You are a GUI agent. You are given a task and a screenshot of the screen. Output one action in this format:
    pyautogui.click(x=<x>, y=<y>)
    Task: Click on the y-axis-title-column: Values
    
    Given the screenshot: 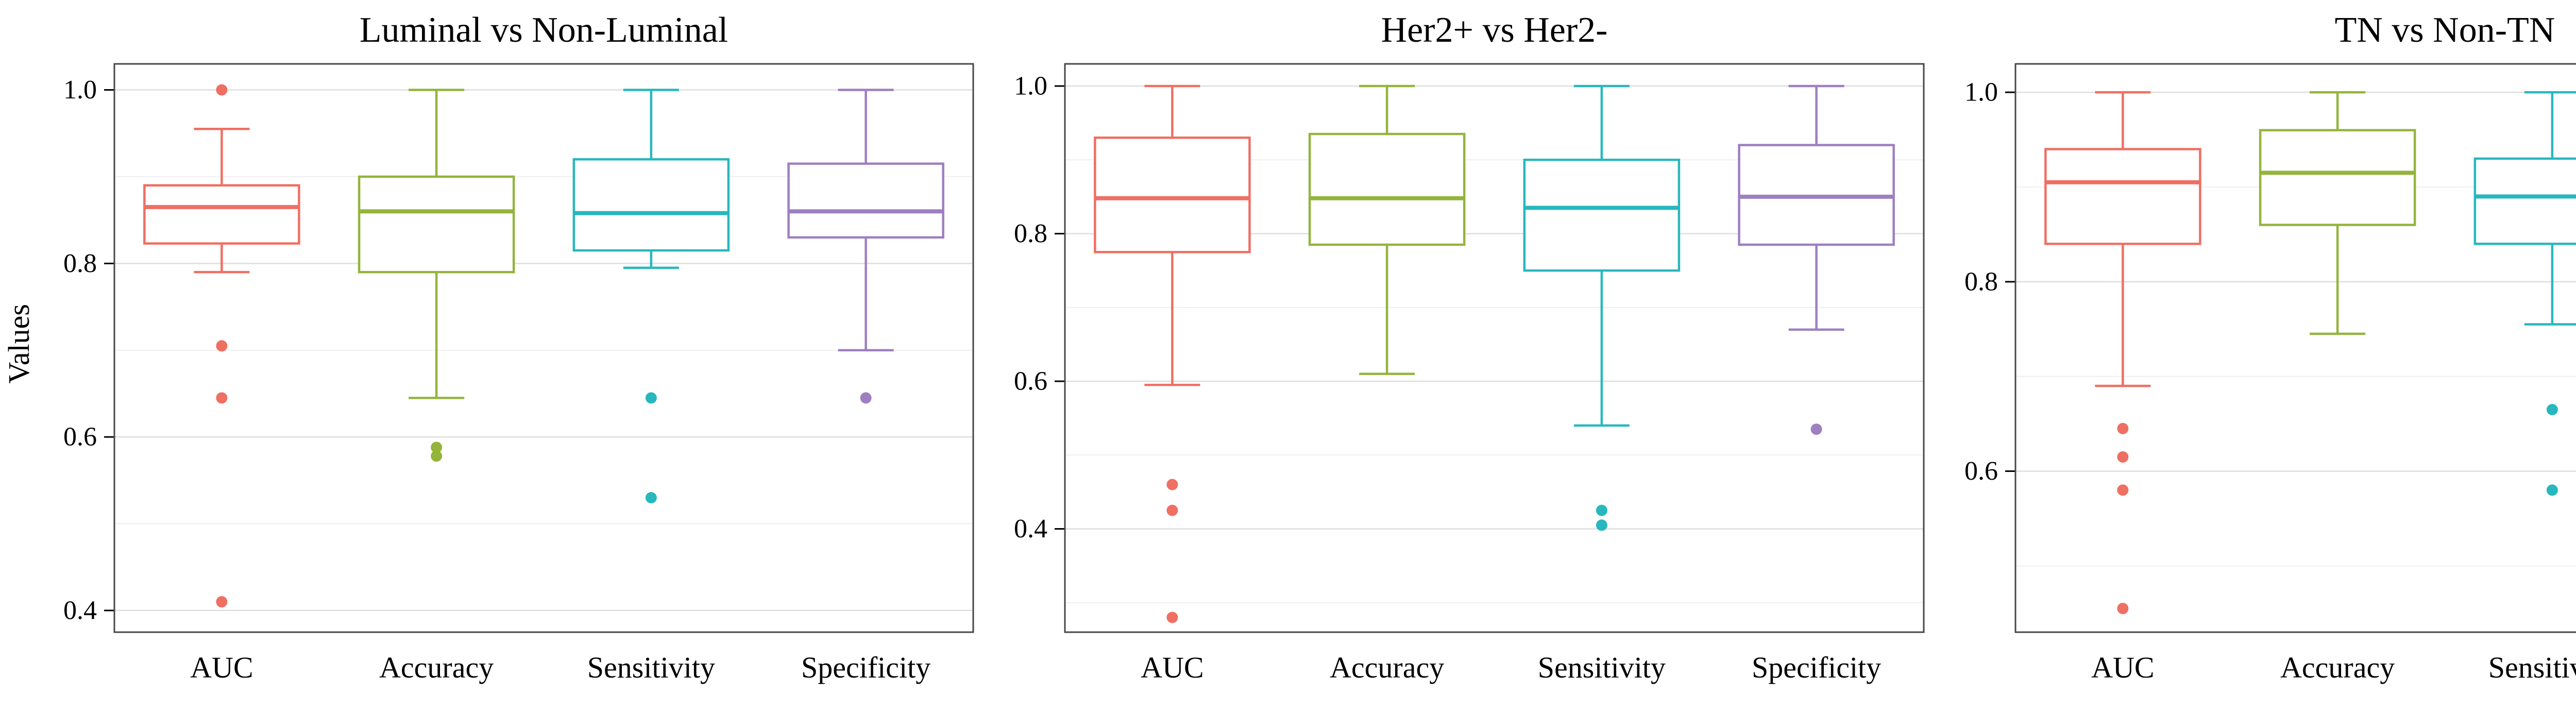 What is the action you would take?
    pyautogui.click(x=18, y=344)
    